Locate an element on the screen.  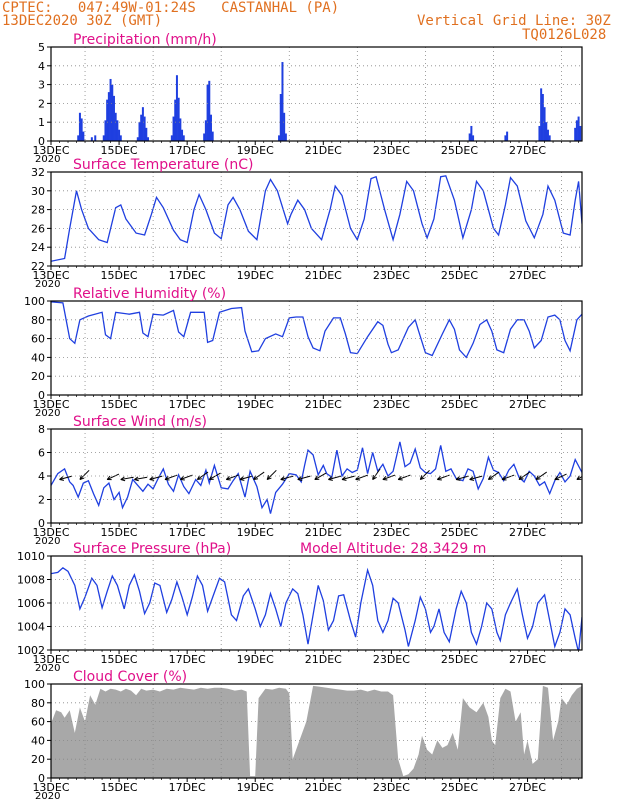
y-tick-label: 80 is located at coordinates (38, 703).